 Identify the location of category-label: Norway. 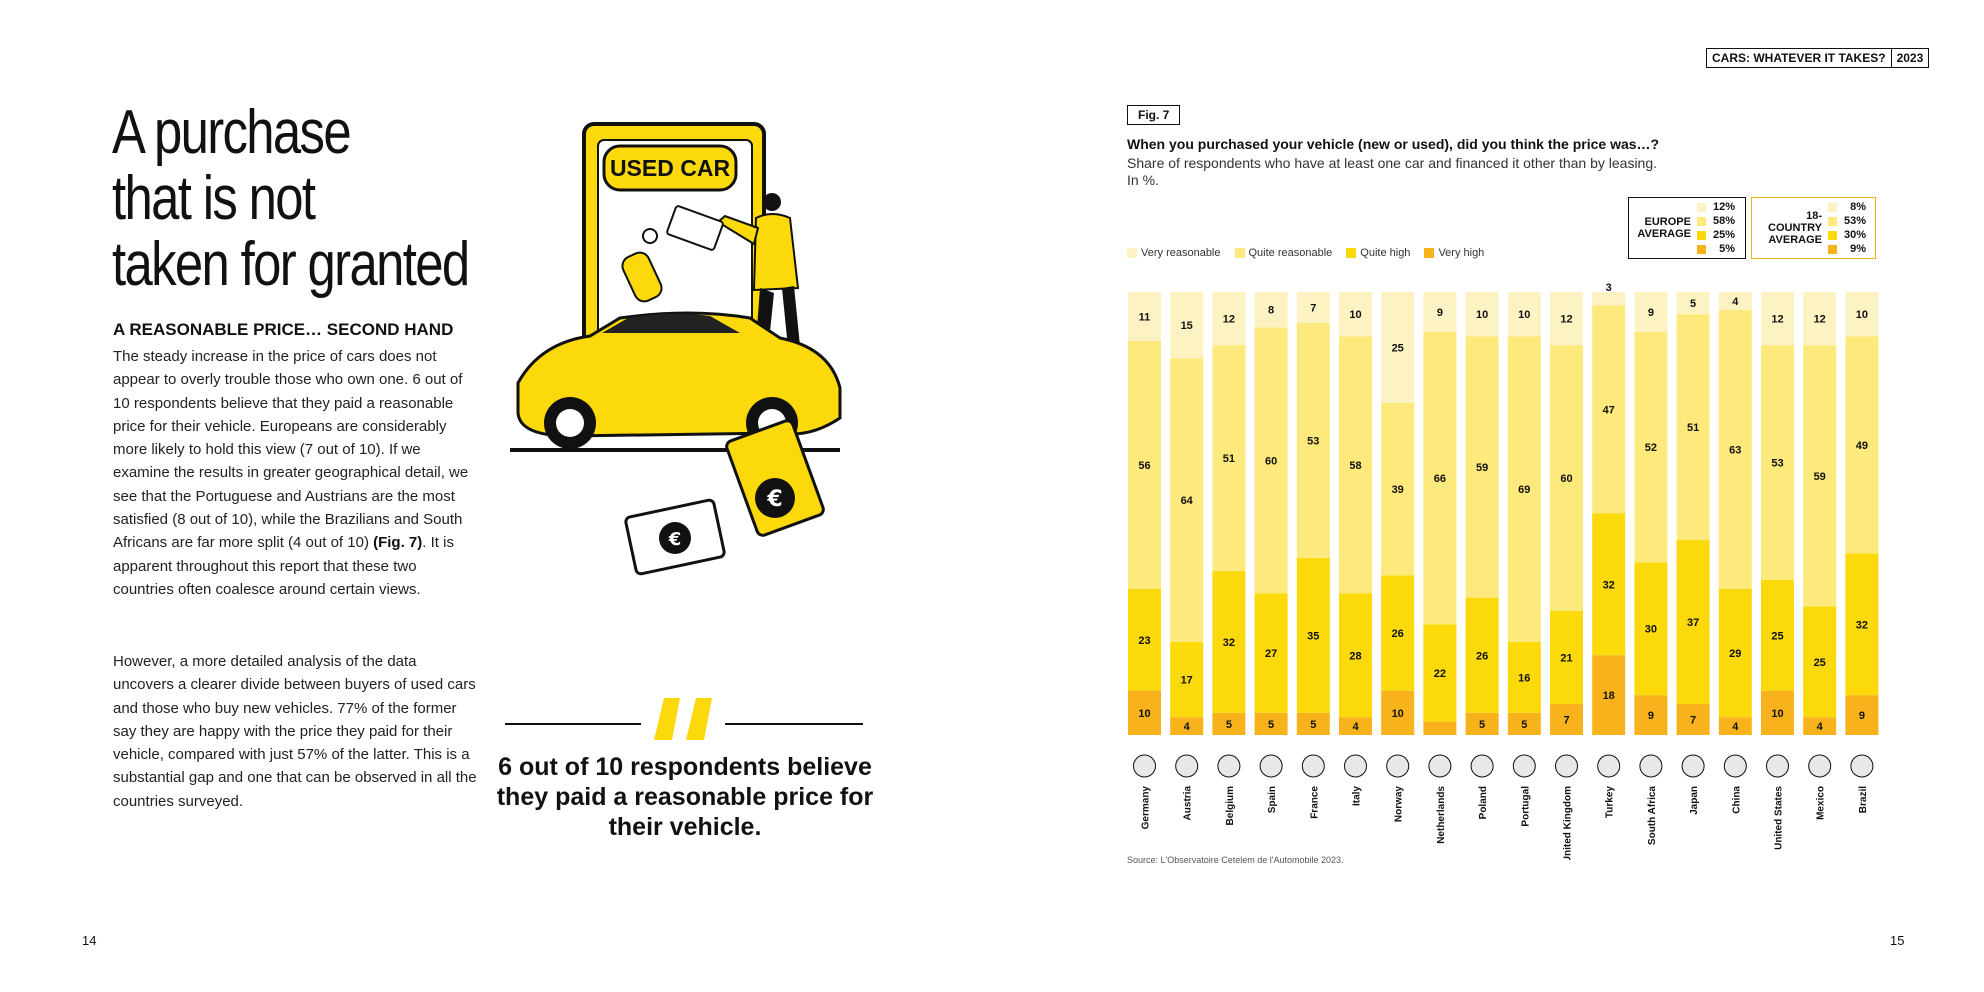
(1399, 804).